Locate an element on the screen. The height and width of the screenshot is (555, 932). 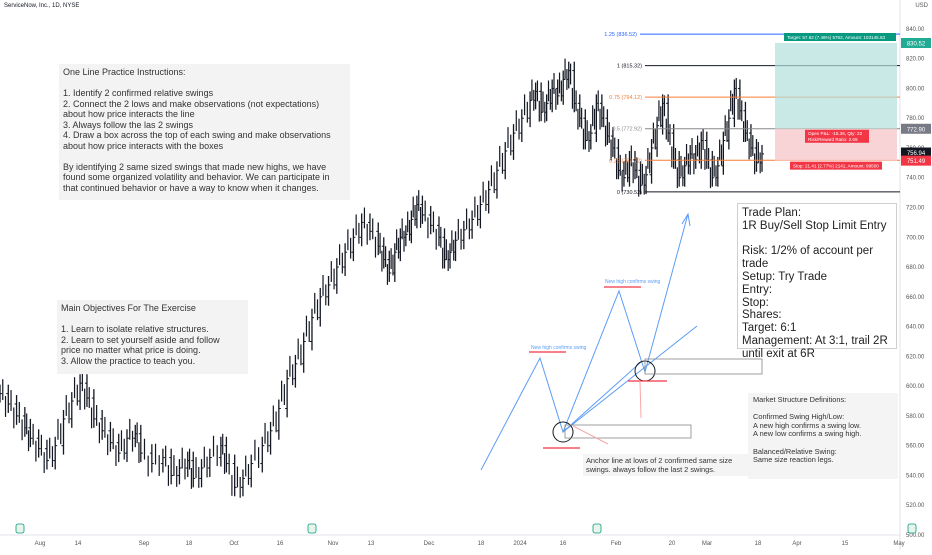
price-tag-label: 751.49 is located at coordinates (916, 162).